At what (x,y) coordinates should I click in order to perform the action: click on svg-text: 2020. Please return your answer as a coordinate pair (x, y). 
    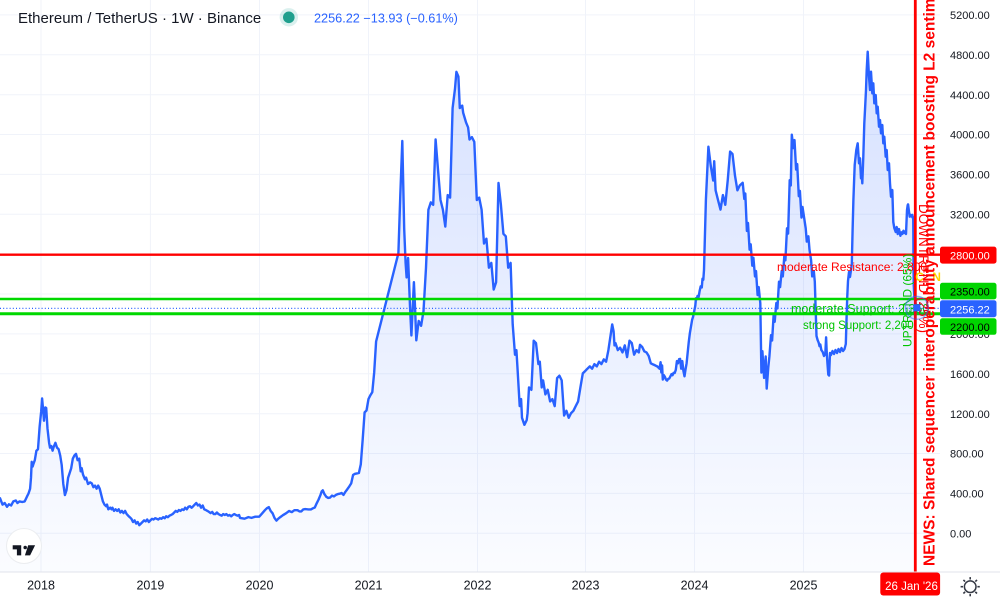
    Looking at the image, I should click on (260, 586).